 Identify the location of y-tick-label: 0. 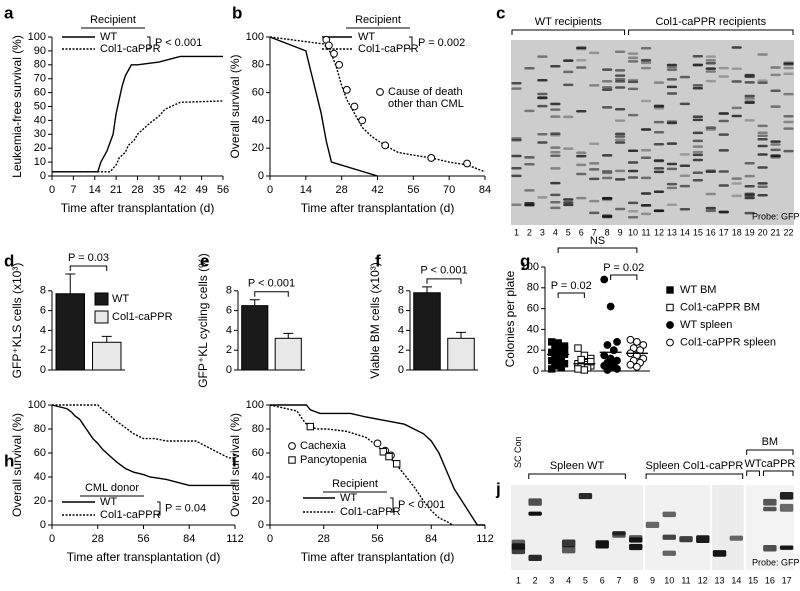
(229, 370).